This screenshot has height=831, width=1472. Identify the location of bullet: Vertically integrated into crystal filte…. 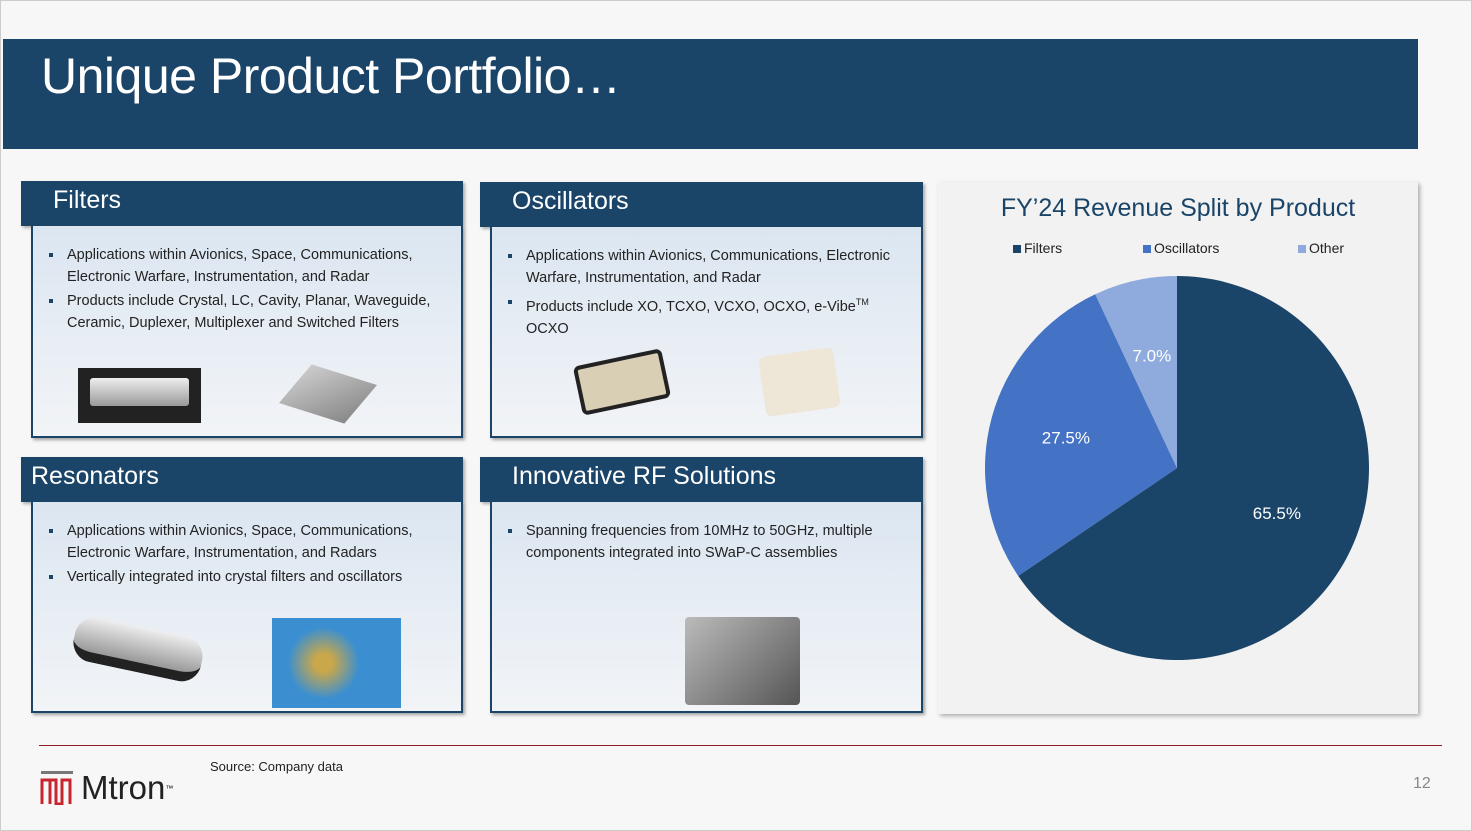
(245, 577).